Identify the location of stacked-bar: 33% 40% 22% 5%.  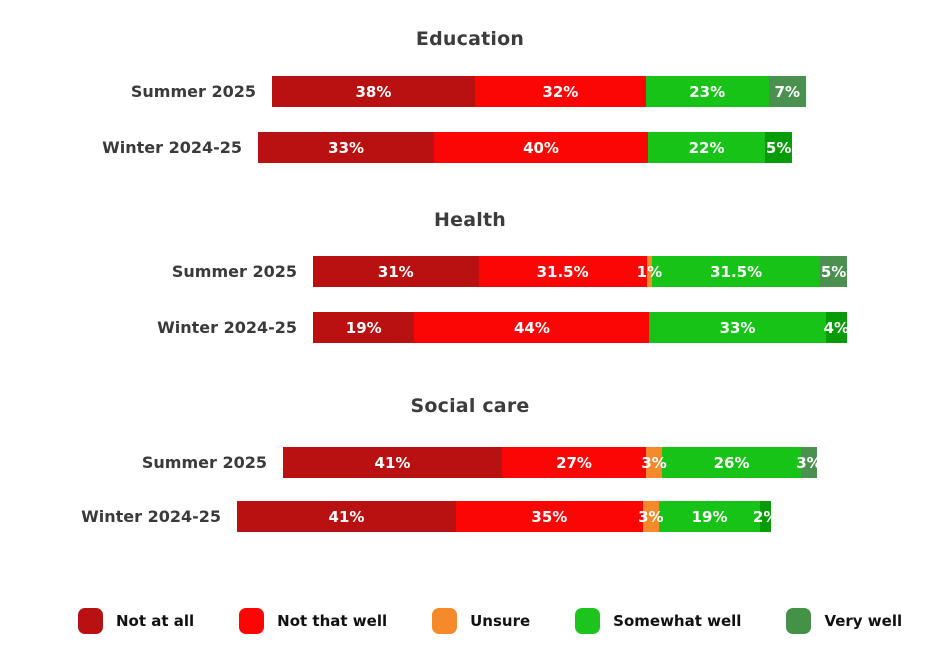
(525, 147).